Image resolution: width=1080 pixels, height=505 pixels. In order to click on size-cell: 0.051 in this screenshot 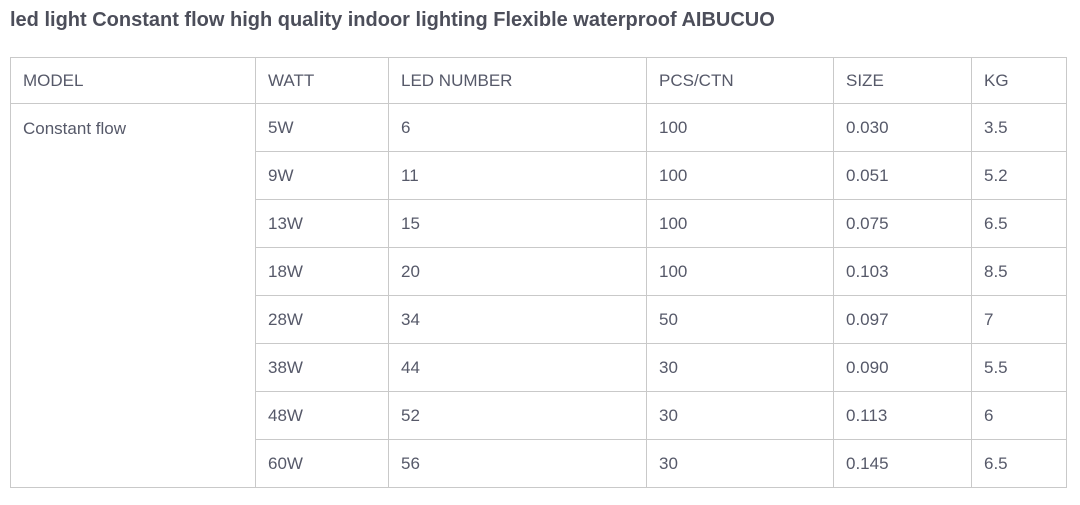, I will do `click(902, 175)`.